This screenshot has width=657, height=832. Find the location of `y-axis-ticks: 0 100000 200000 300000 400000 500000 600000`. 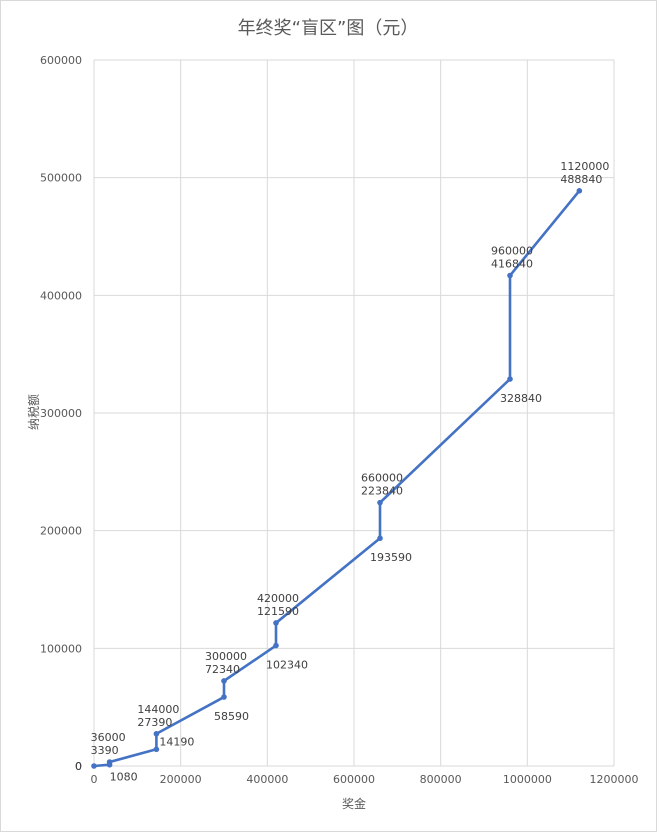

y-axis-ticks: 0 100000 200000 300000 400000 500000 600000 is located at coordinates (61, 413).